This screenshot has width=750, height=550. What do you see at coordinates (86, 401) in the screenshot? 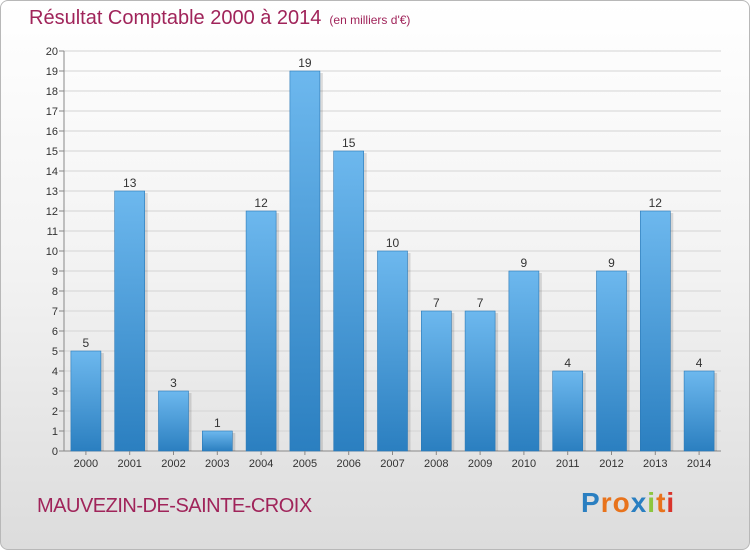
I see `bar-2000` at bounding box center [86, 401].